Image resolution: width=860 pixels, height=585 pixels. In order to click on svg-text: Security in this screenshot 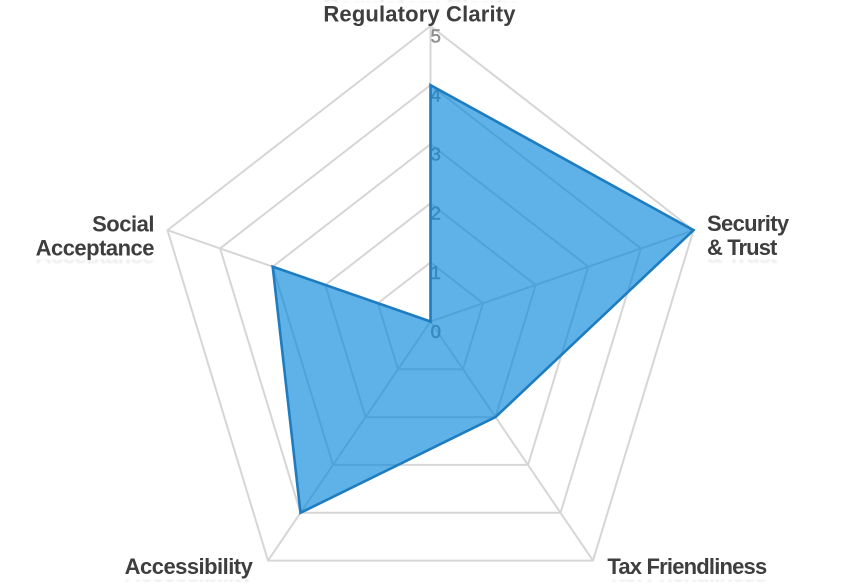, I will do `click(748, 223)`.